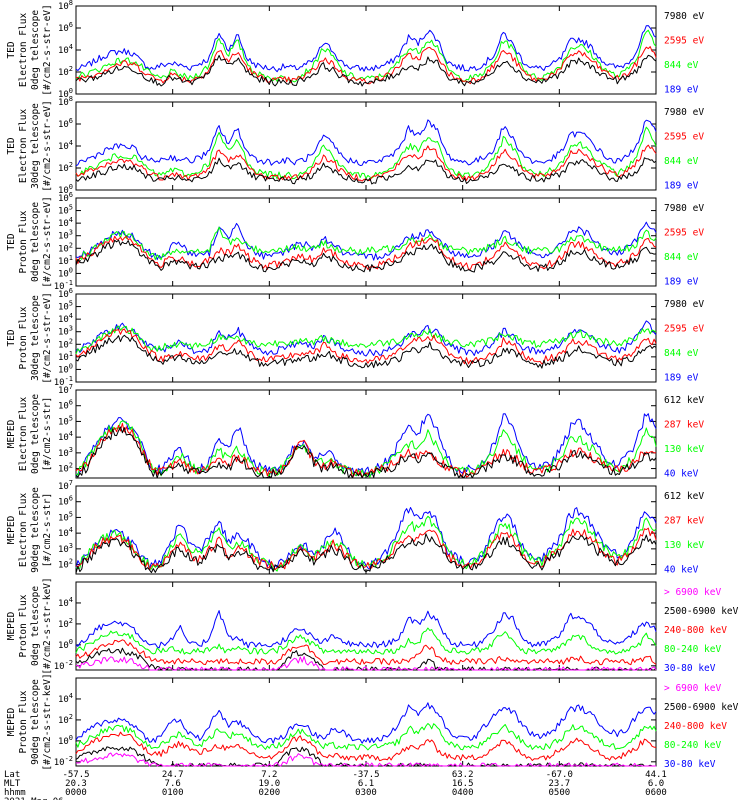 This screenshot has height=800, width=750. Describe the element at coordinates (365, 775) in the screenshot. I see `x-tick-label-lat: -37.5` at that location.